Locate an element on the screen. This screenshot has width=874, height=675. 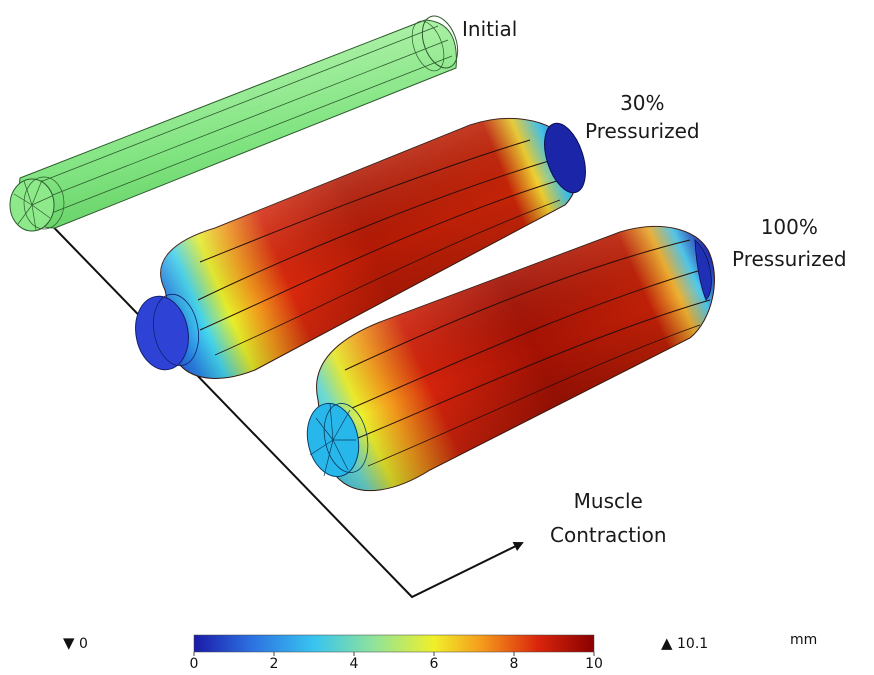
label-30-line2: Pressurized is located at coordinates (642, 131).